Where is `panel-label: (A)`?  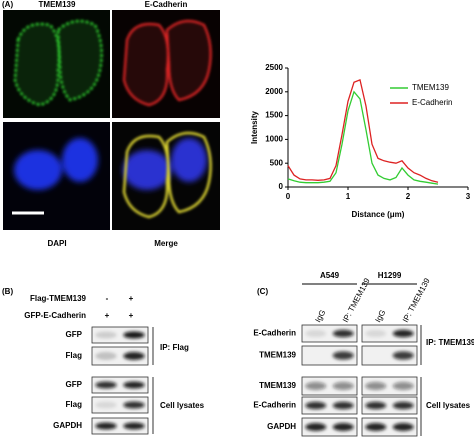 panel-label: (A) is located at coordinates (7, 4).